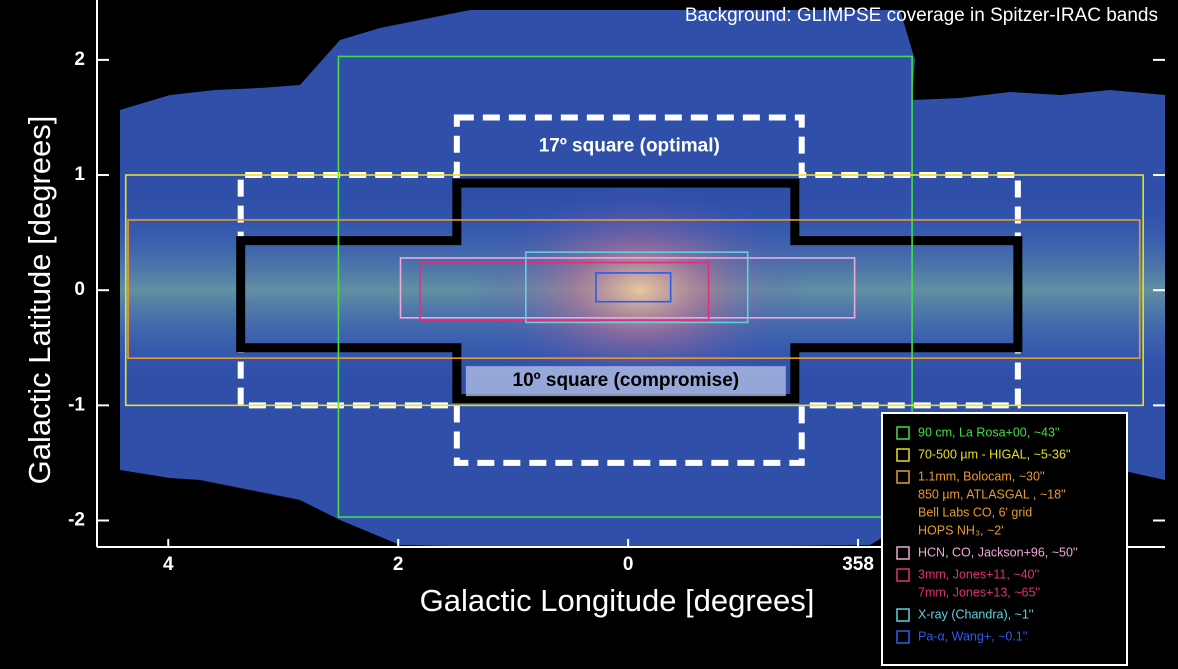 This screenshot has width=1178, height=669. Describe the element at coordinates (76, 520) in the screenshot. I see `y-tick-label: -2` at that location.